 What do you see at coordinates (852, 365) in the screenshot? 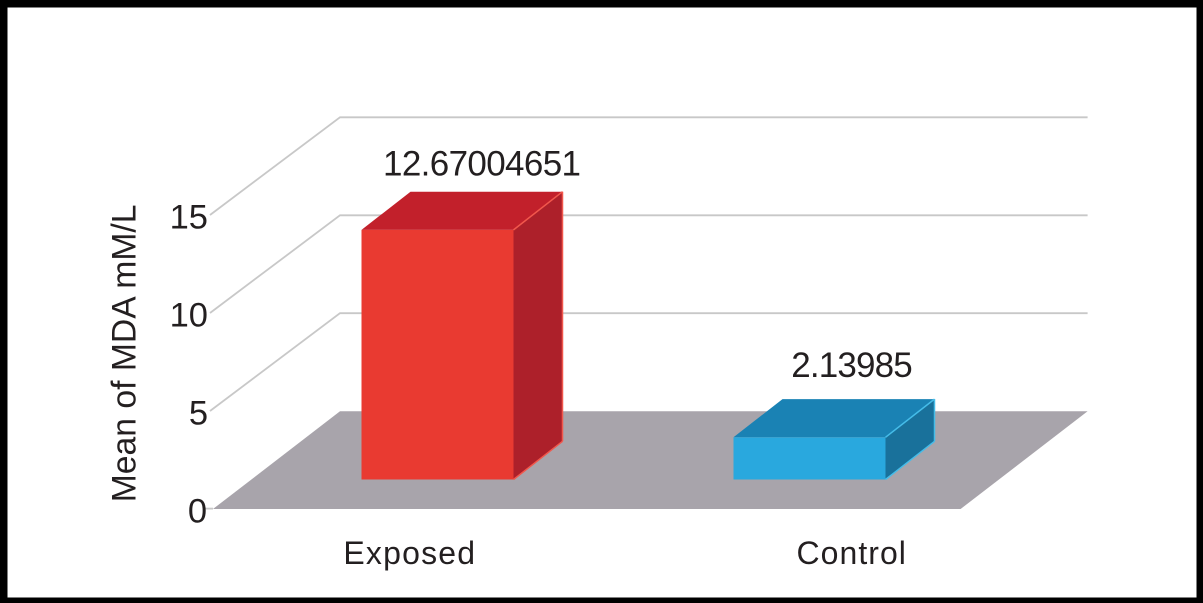
I see `svg-text: 2.13985` at bounding box center [852, 365].